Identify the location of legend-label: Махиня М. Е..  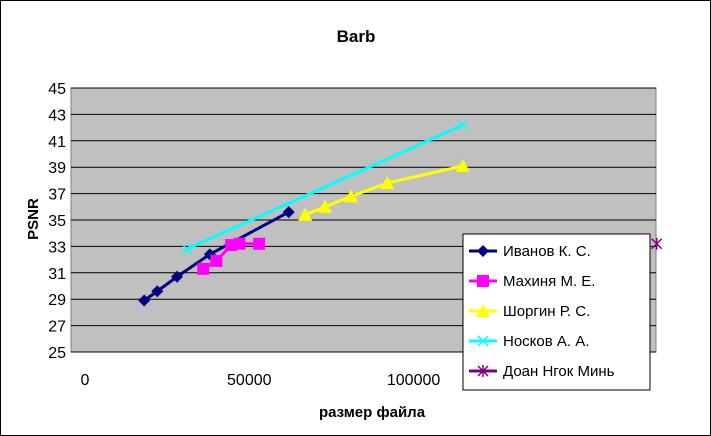
(549, 281).